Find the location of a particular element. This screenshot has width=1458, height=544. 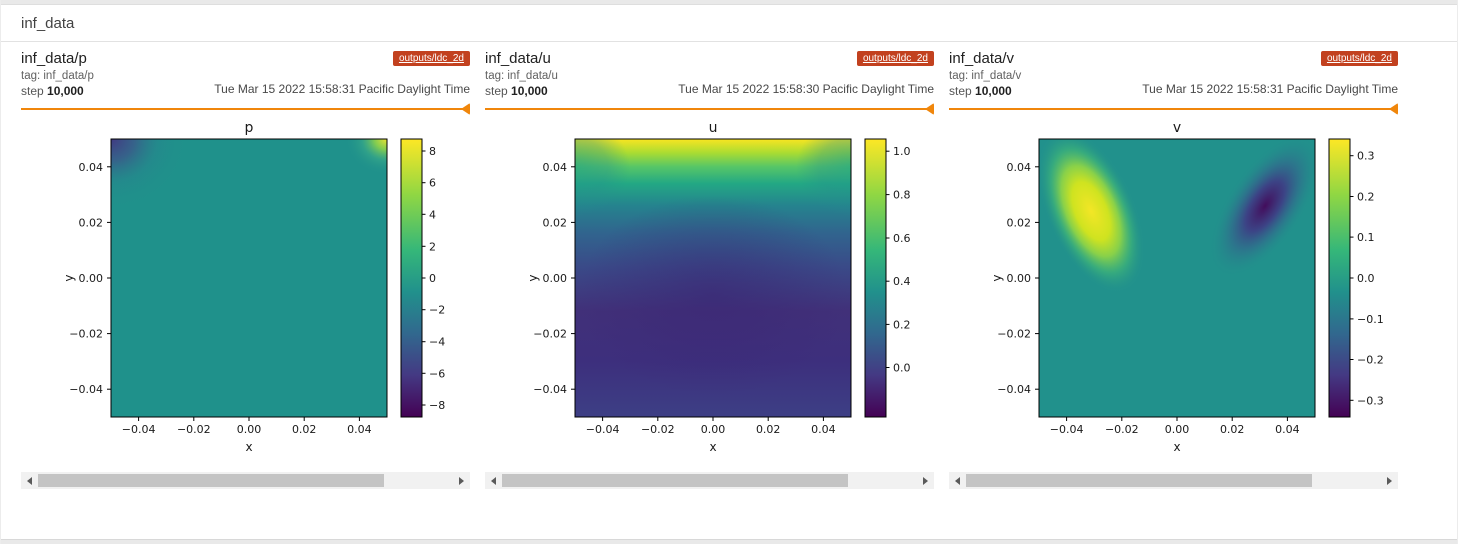

y-tick-marks is located at coordinates (109, 278).